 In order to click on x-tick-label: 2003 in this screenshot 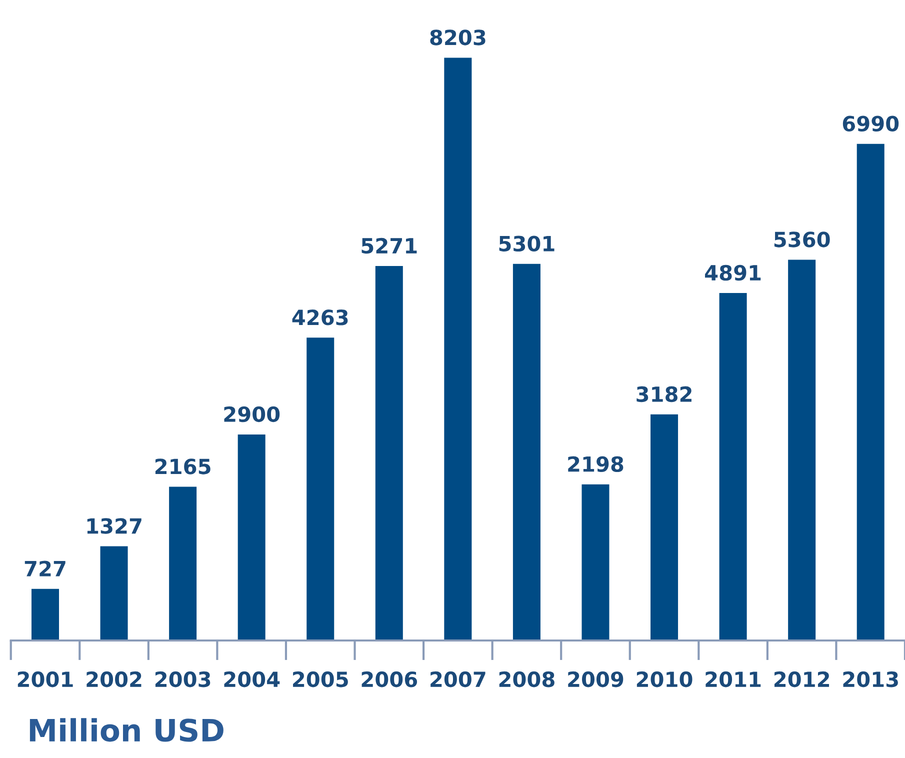, I will do `click(182, 679)`.